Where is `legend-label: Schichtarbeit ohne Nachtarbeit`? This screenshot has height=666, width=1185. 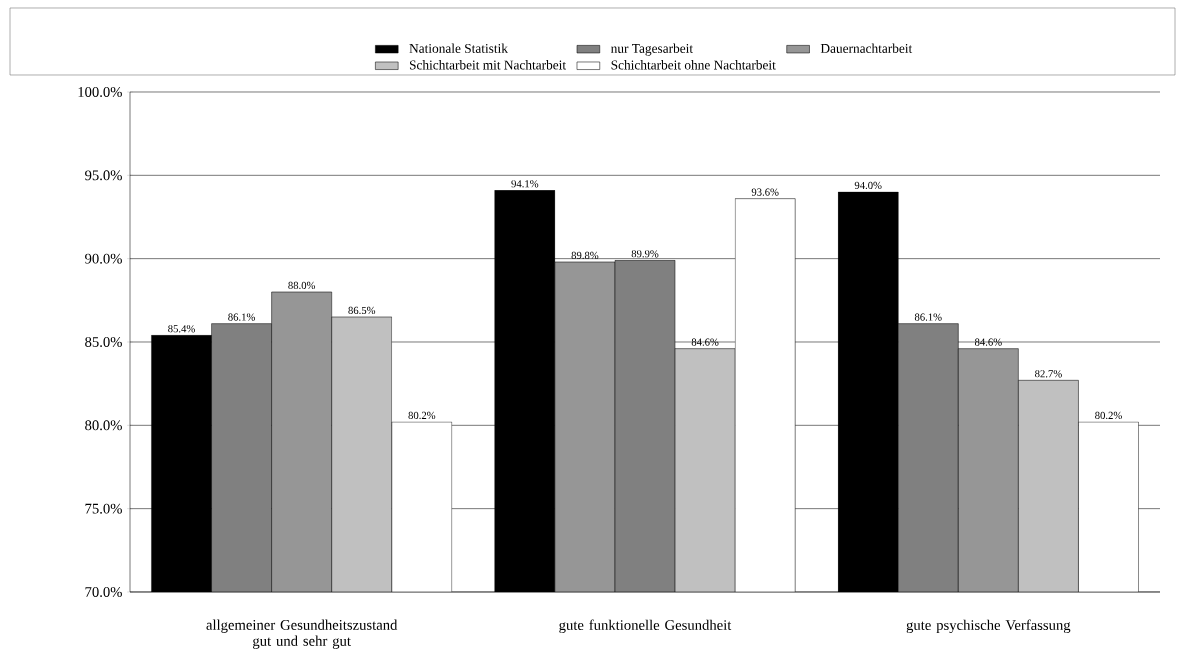
legend-label: Schichtarbeit ohne Nachtarbeit is located at coordinates (693, 65).